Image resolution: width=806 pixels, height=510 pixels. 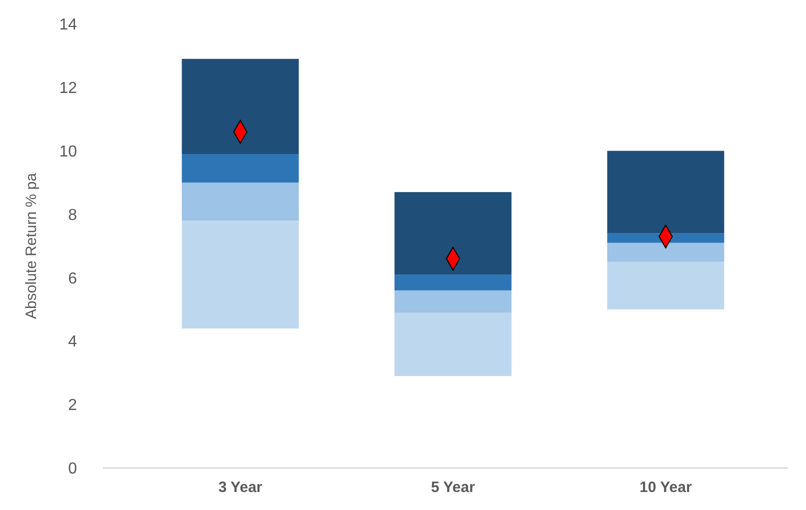 What do you see at coordinates (453, 487) in the screenshot?
I see `x-tick-label: 5 Year` at bounding box center [453, 487].